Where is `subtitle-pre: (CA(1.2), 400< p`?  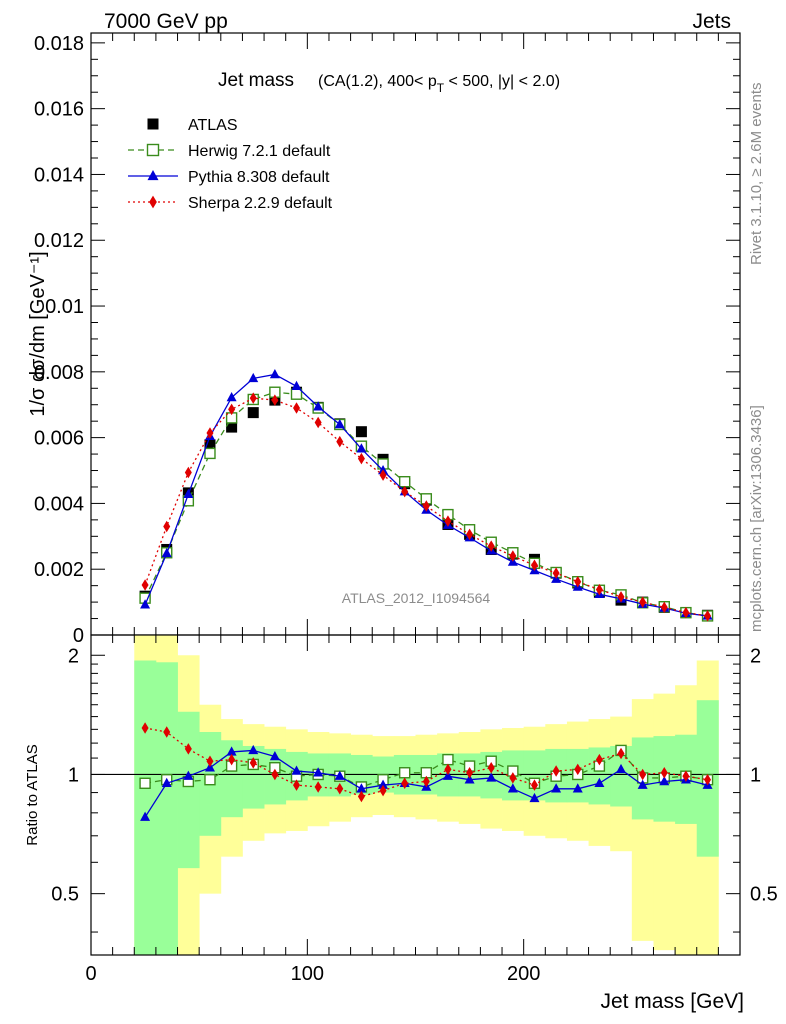 subtitle-pre: (CA(1.2), 400< p is located at coordinates (377, 81).